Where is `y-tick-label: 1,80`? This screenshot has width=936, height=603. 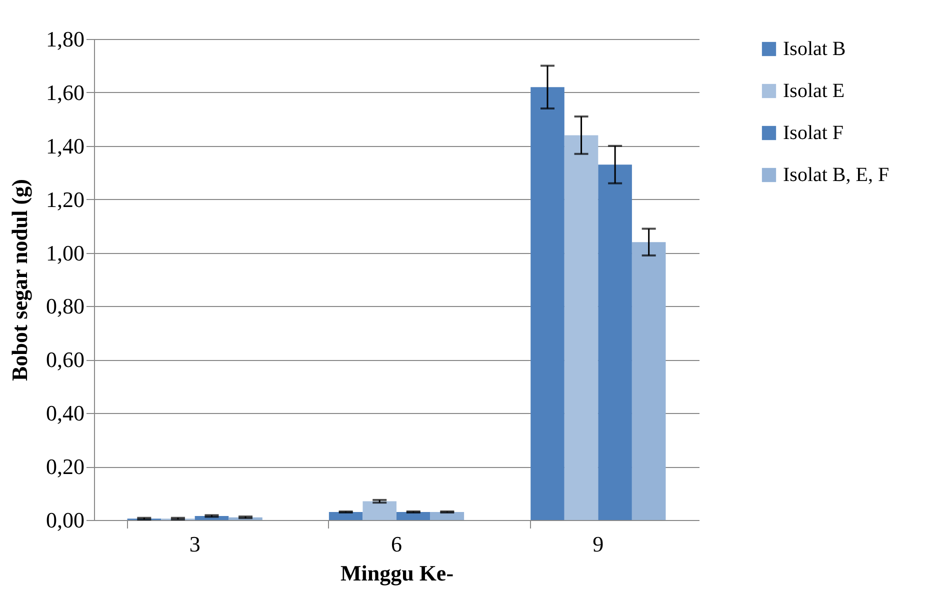 y-tick-label: 1,80 is located at coordinates (65, 39).